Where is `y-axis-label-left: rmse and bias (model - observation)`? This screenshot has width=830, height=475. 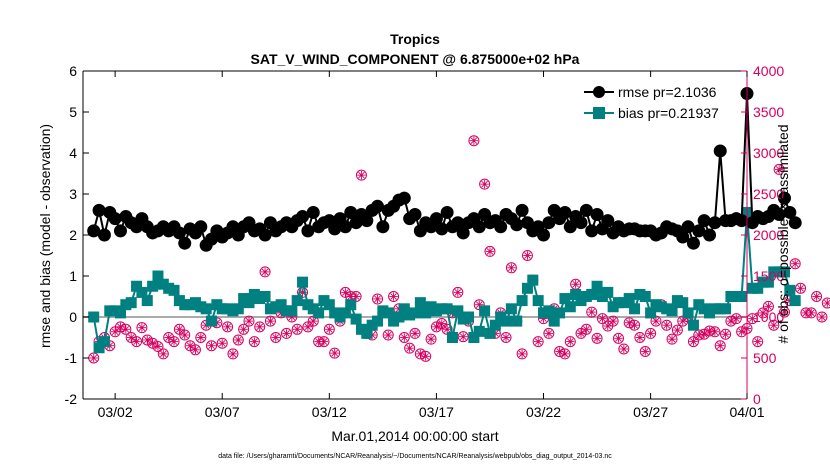
y-axis-label-left: rmse and bias (model - observation) is located at coordinates (45, 236).